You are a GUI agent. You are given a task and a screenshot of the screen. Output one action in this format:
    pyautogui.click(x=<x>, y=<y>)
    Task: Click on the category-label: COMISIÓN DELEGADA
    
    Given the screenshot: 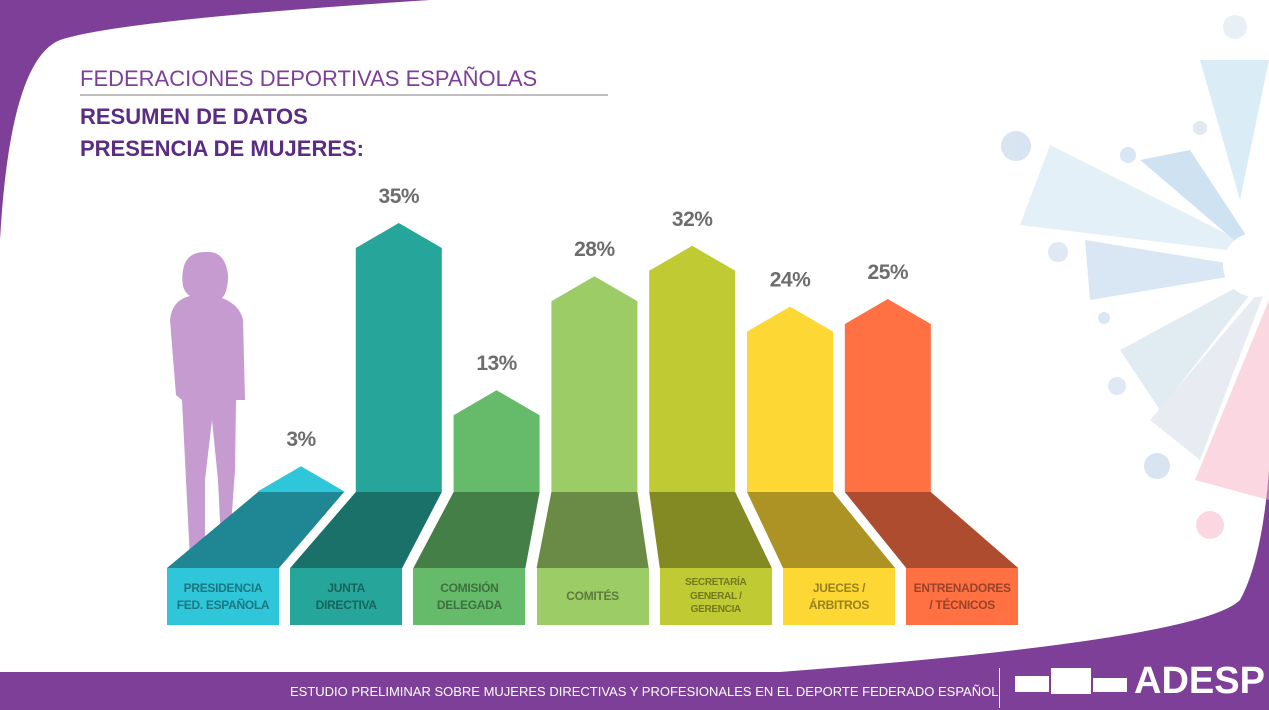 What is the action you would take?
    pyautogui.click(x=469, y=596)
    